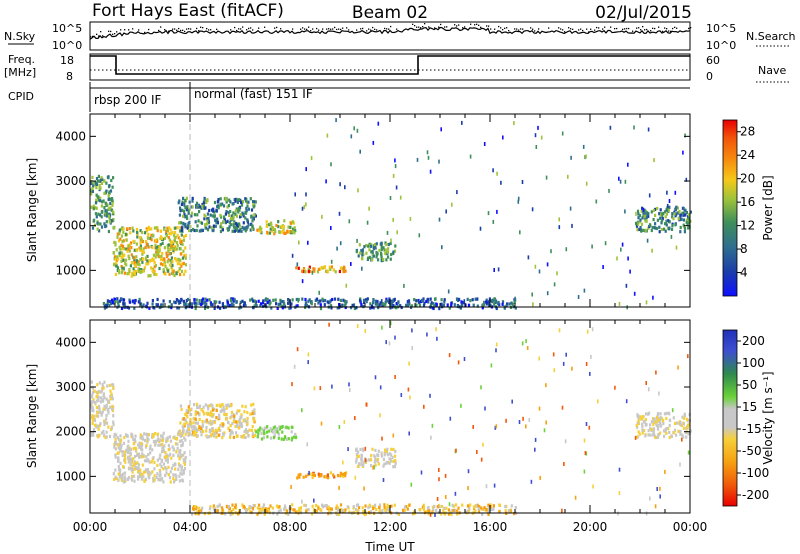 The image size is (800, 554). I want to click on x-tick-label: 04:00, so click(190, 527).